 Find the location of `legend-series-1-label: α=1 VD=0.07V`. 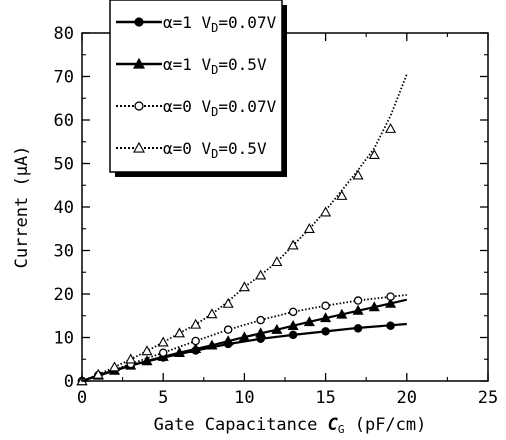

legend-series-1-label: α=1 VD=0.07V is located at coordinates (220, 24).